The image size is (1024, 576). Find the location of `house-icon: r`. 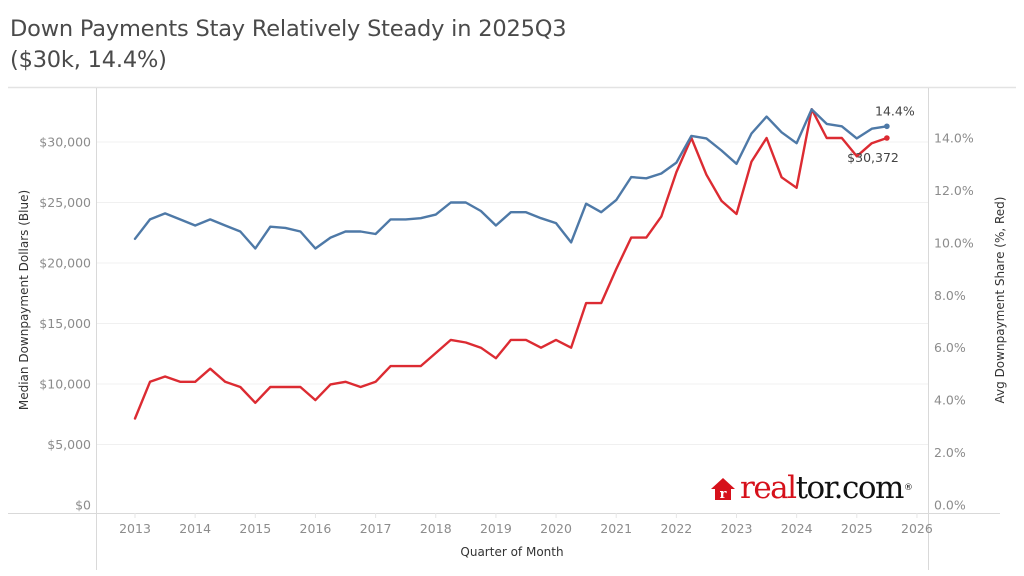

house-icon: r is located at coordinates (723, 489).